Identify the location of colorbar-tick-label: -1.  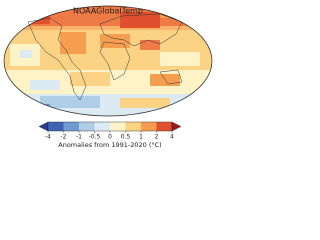
(79, 137).